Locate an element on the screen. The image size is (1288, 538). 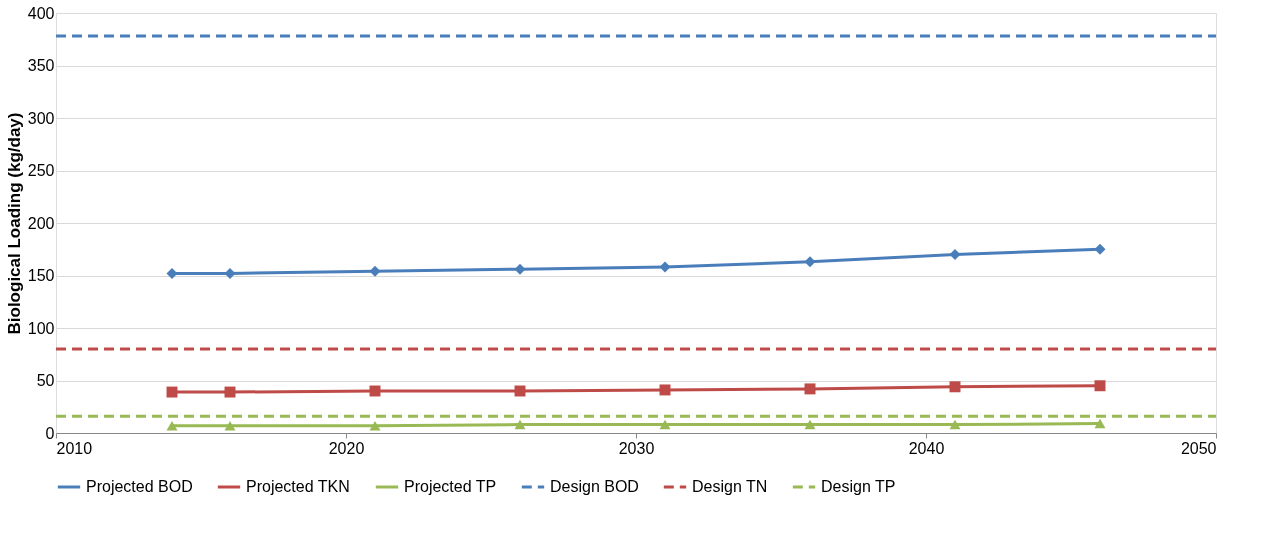
legend-label: Projected TP is located at coordinates (450, 486).